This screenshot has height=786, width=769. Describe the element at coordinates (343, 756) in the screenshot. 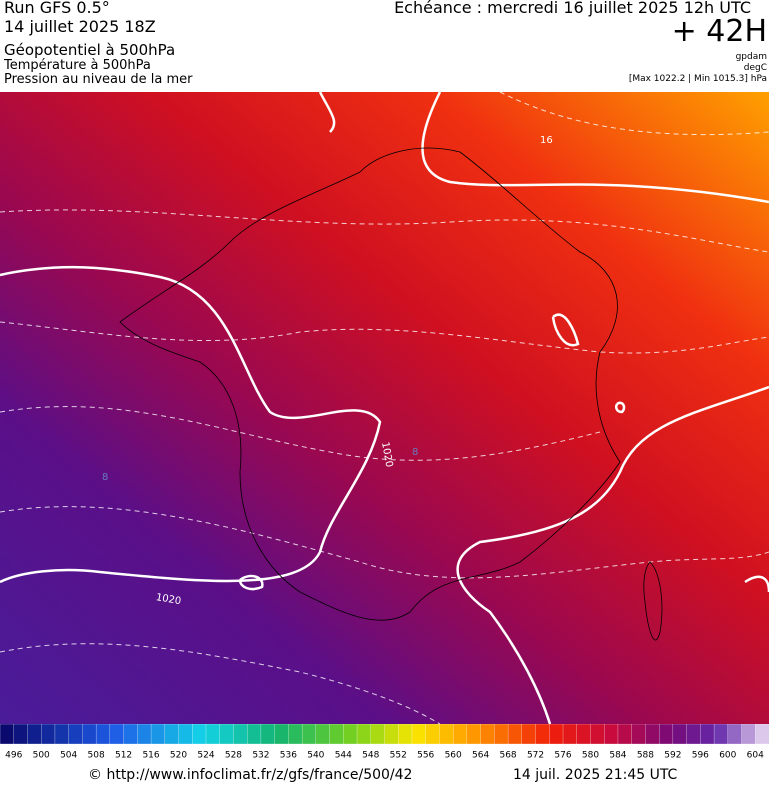

I see `scale-label: 544` at that location.